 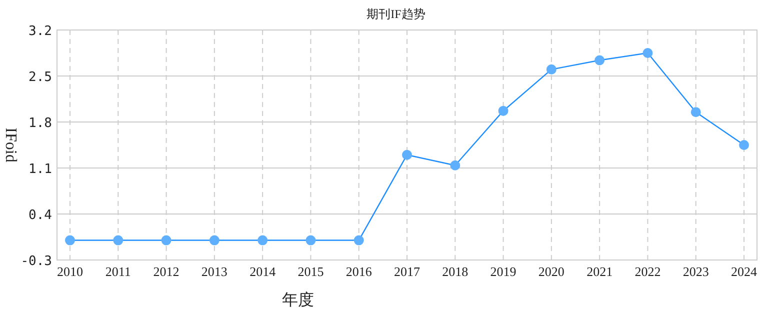 What do you see at coordinates (744, 271) in the screenshot?
I see `x-tick-label: 2024` at bounding box center [744, 271].